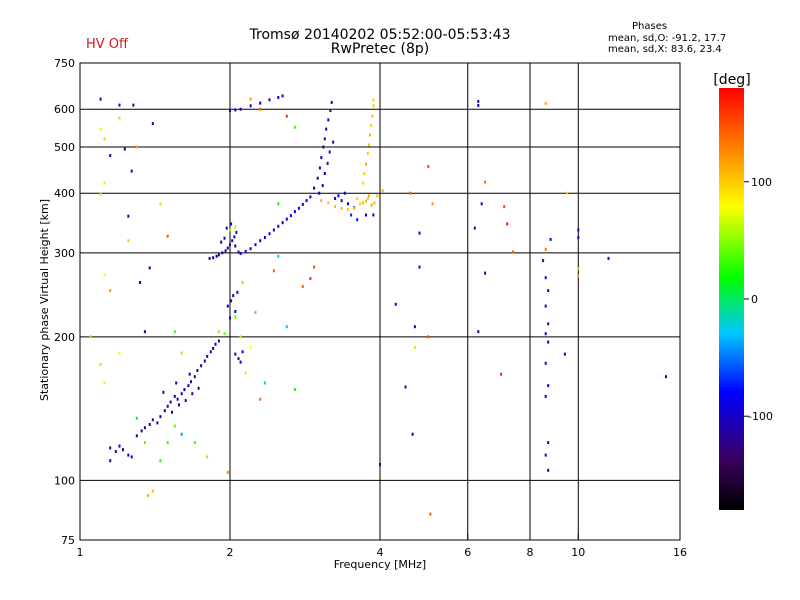  Describe the element at coordinates (64, 109) in the screenshot. I see `y-tick-label: 600` at that location.